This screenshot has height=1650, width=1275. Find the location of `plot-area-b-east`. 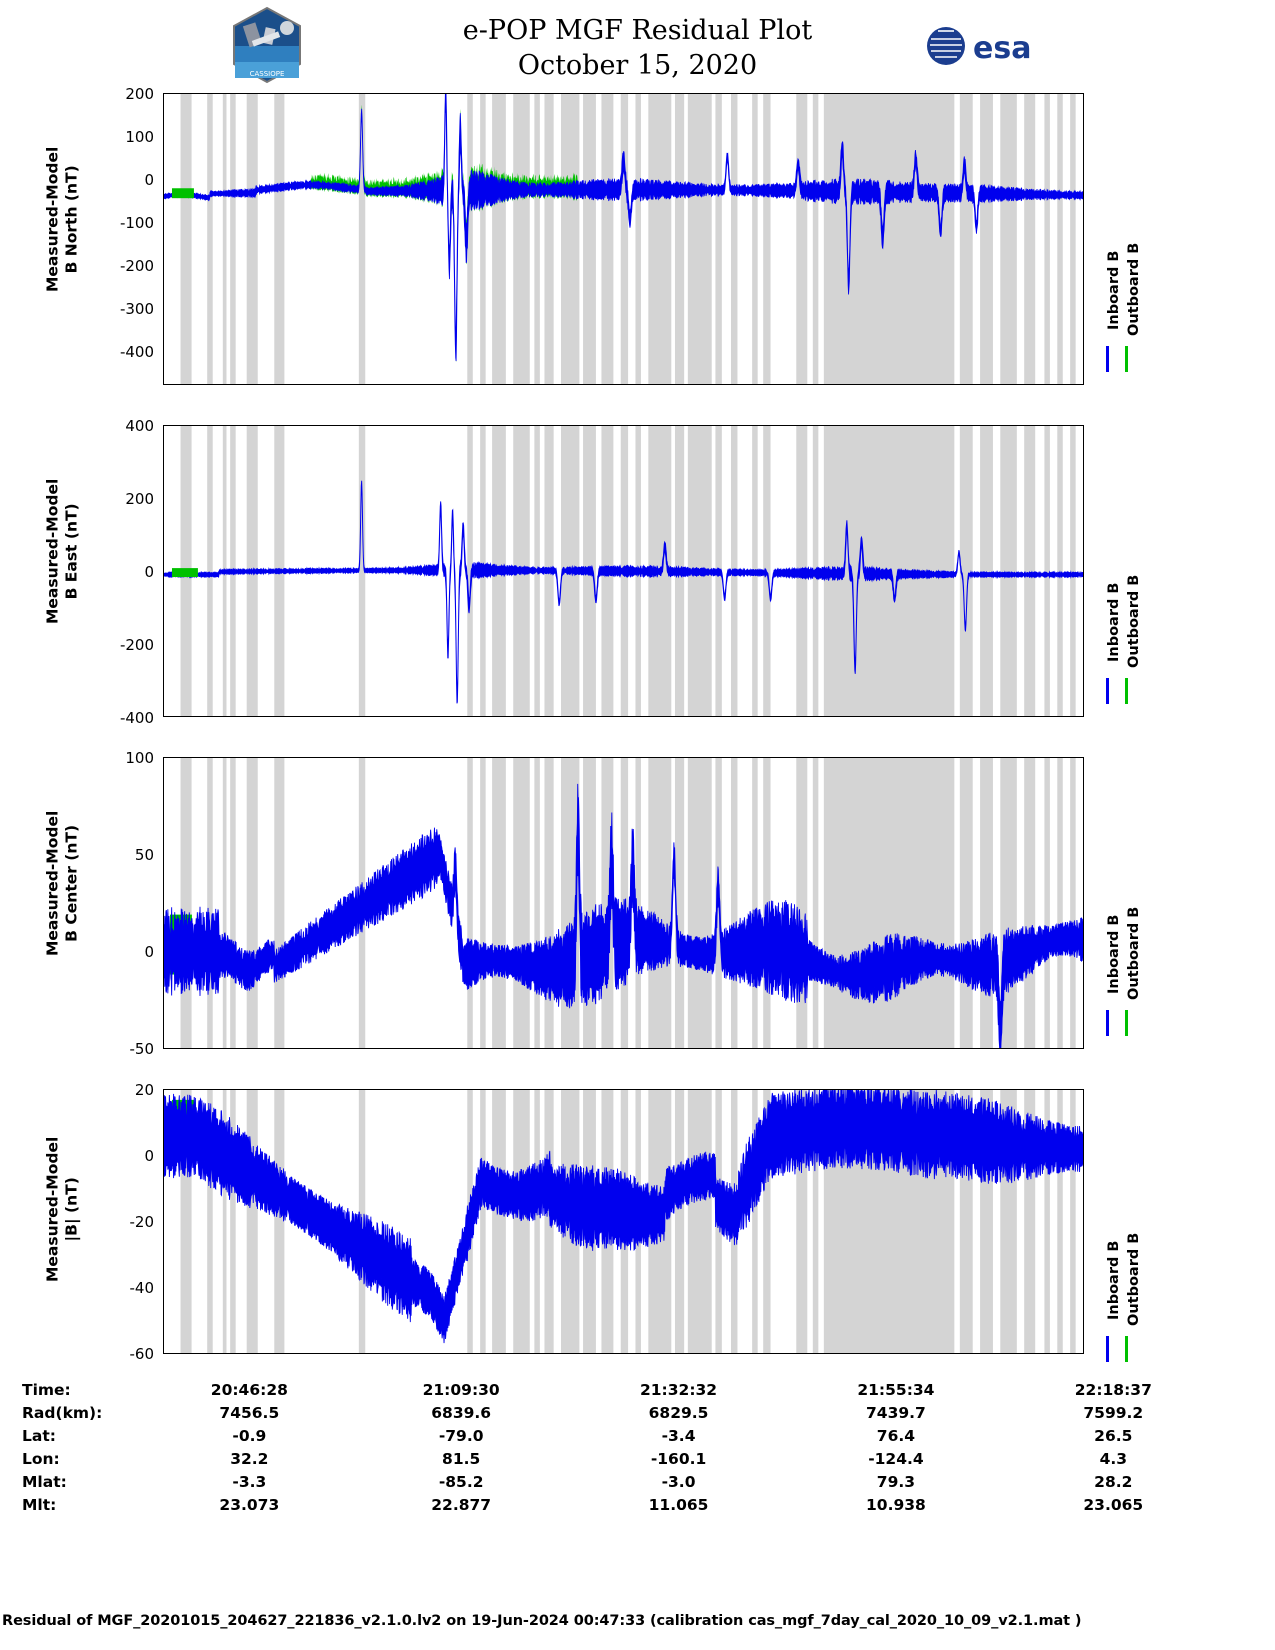

plot-area-b-east is located at coordinates (623, 571).